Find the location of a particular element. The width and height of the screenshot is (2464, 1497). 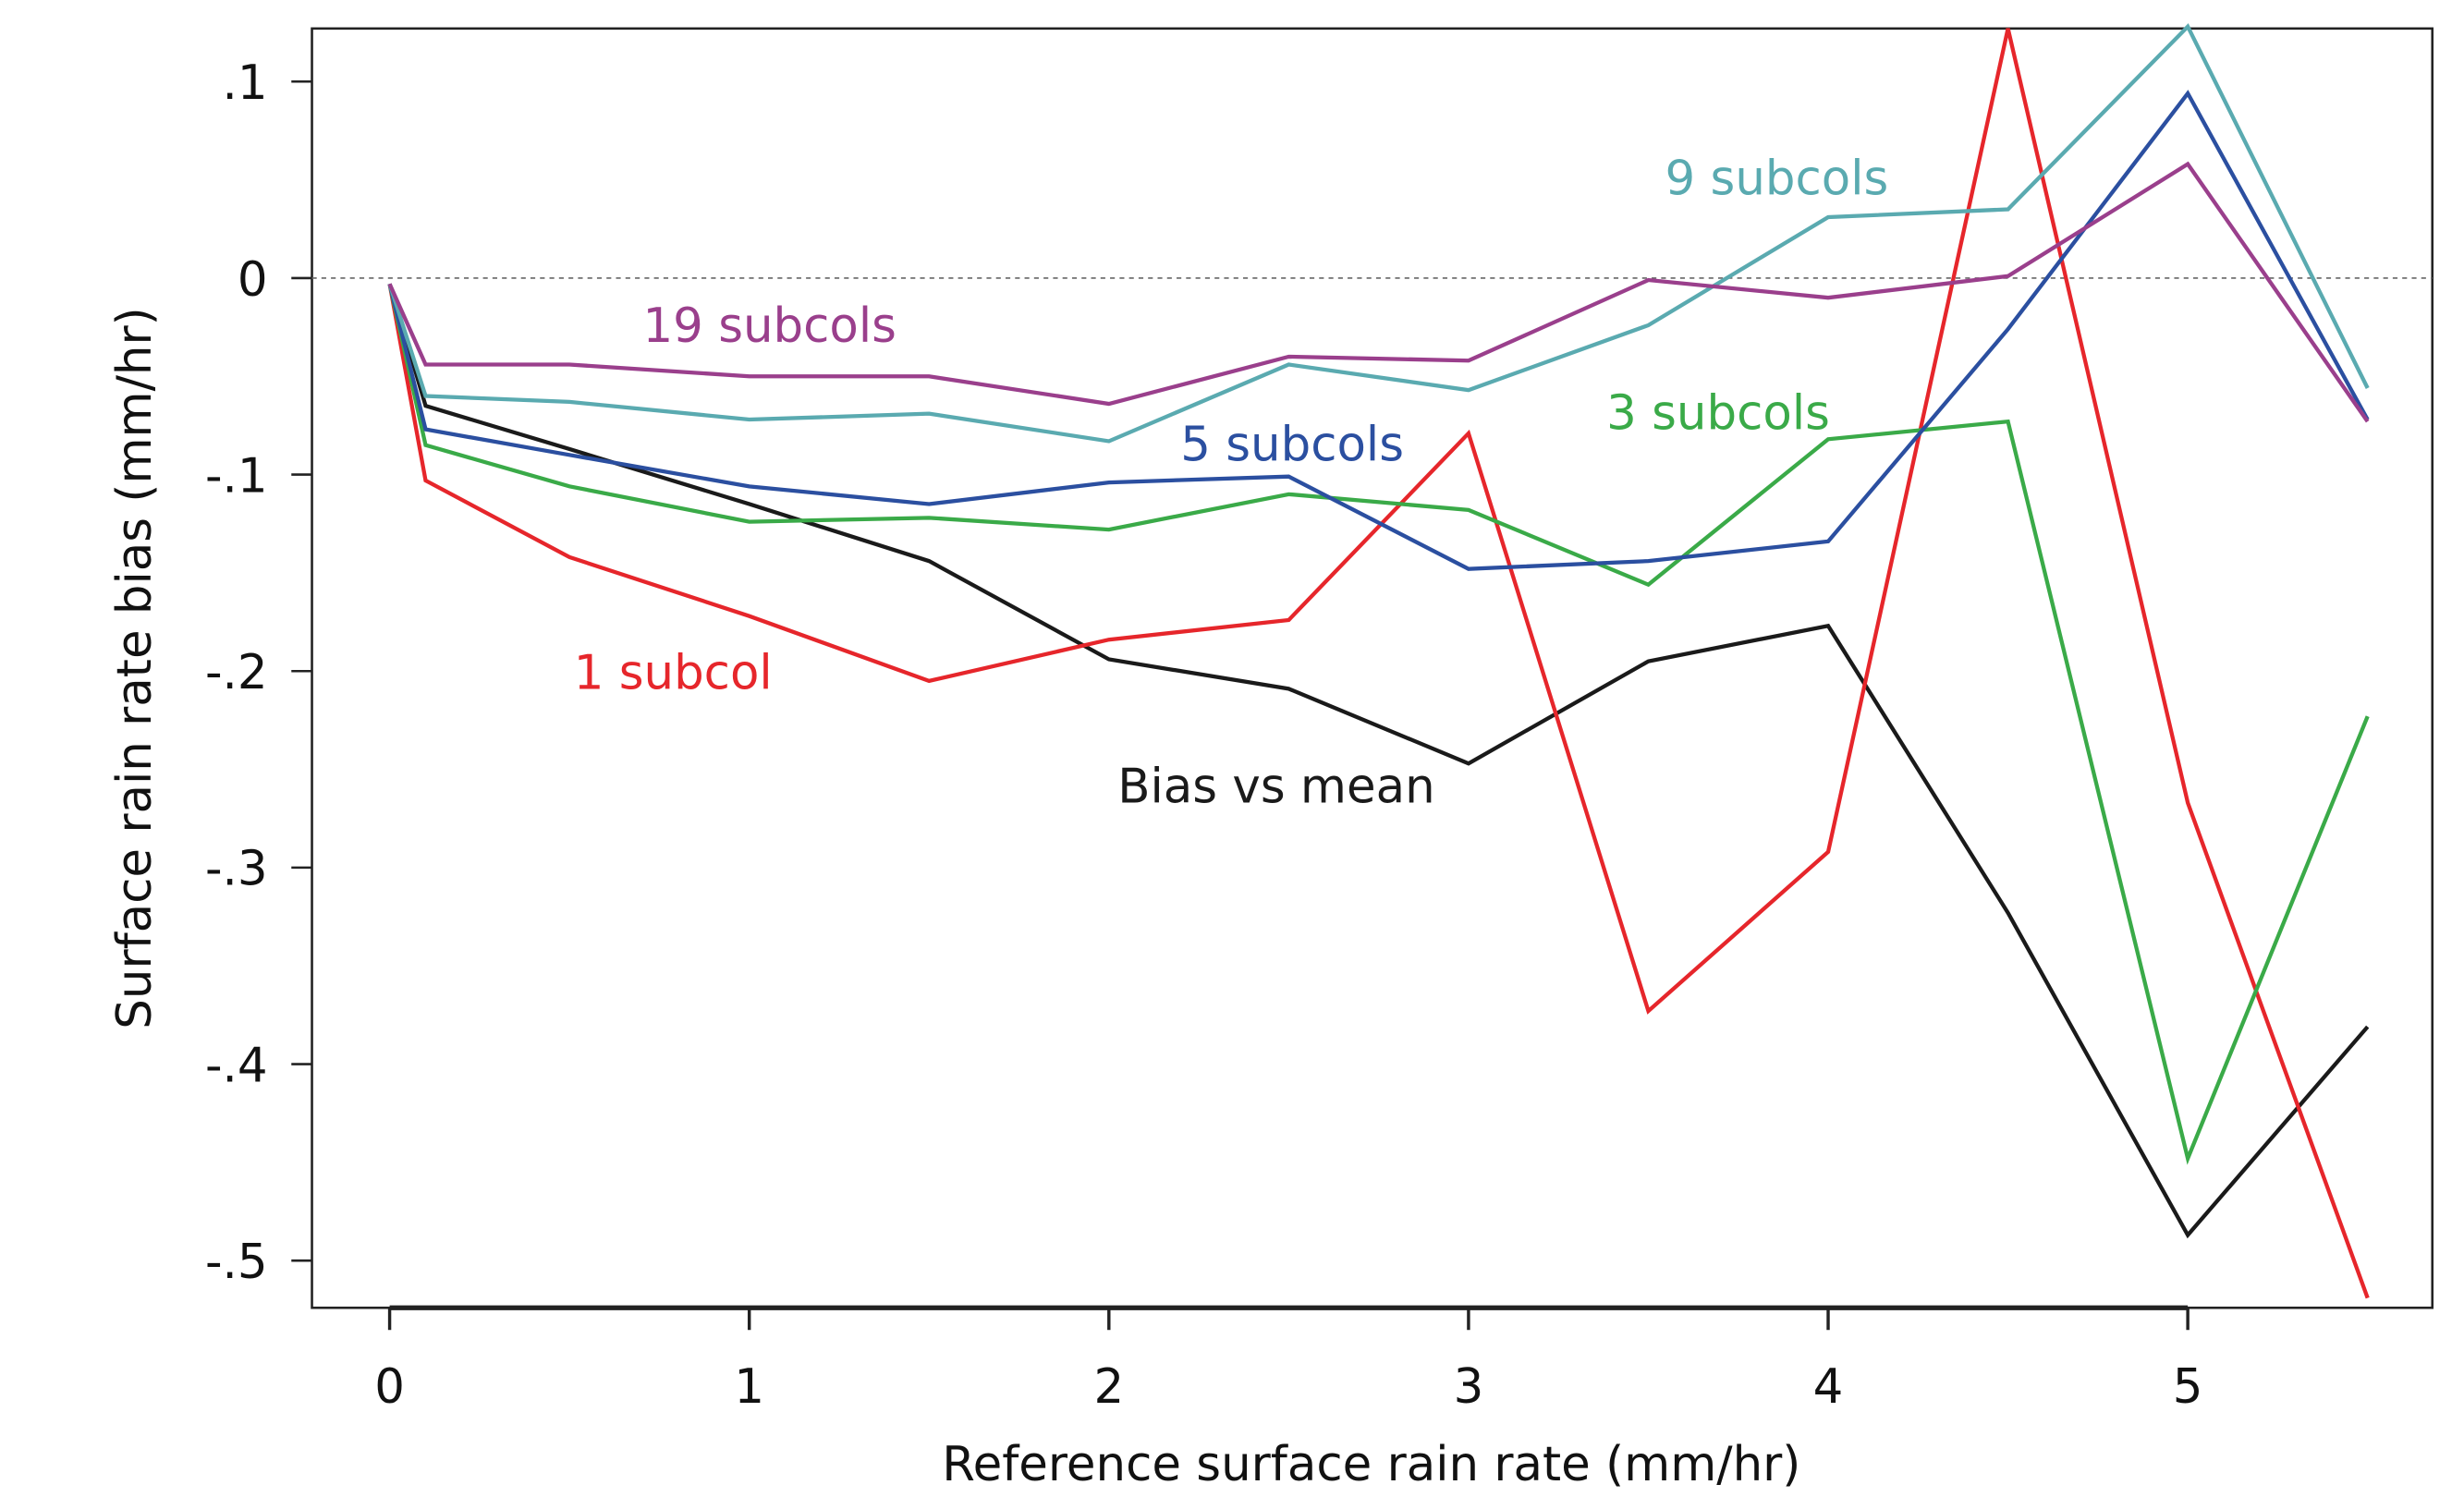

series-line is located at coordinates (1378, 292).